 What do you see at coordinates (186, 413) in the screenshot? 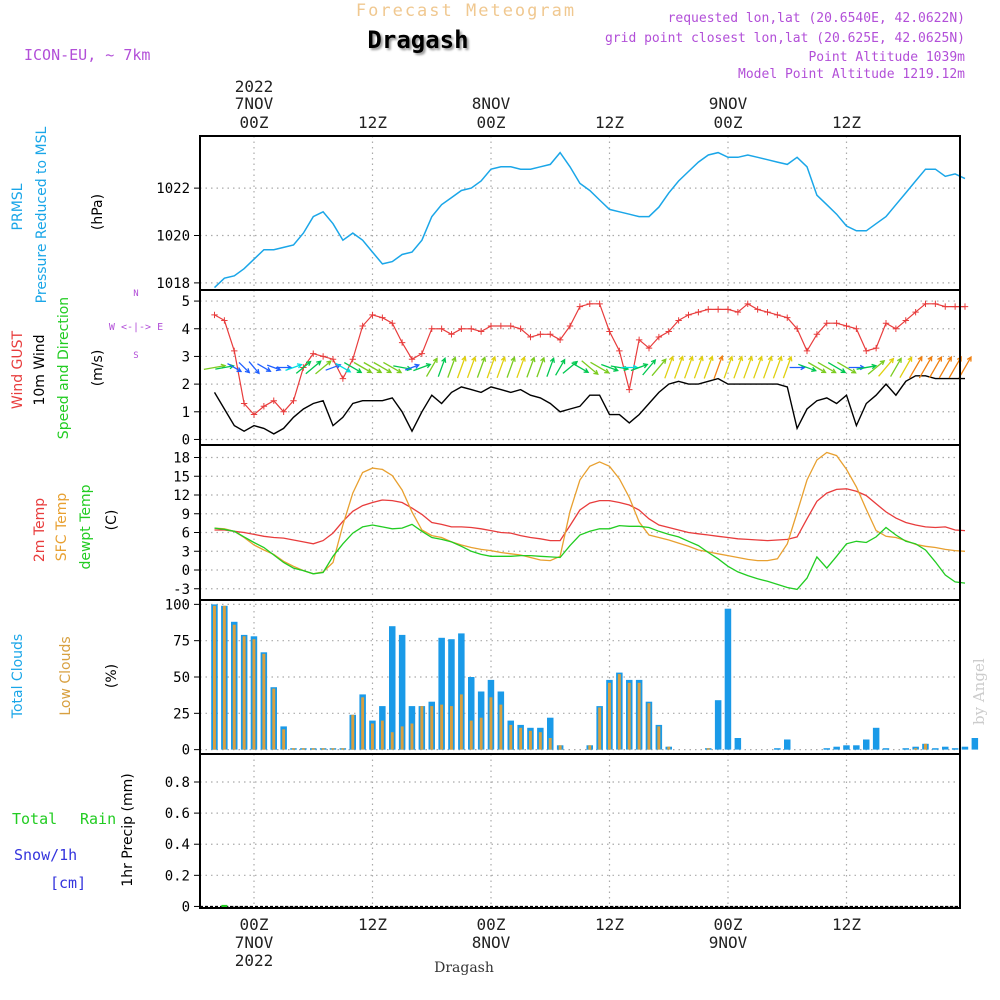
I see `y-tick-label: 1` at bounding box center [186, 413].